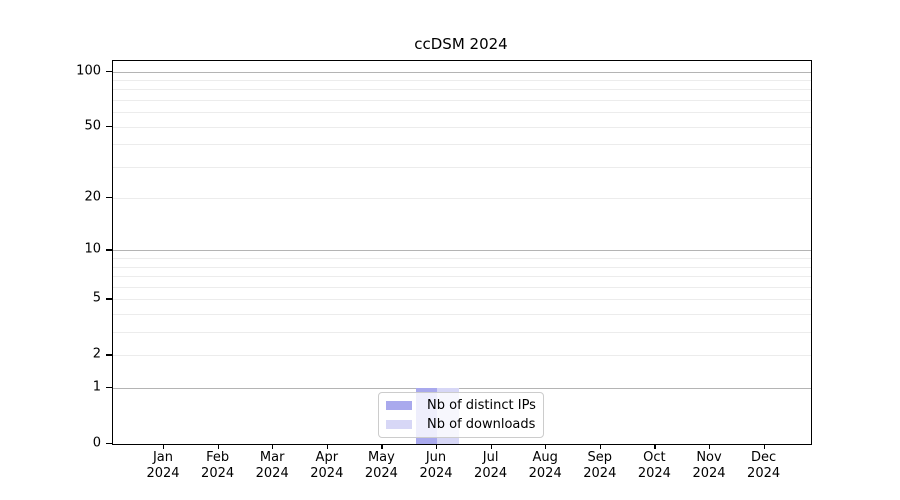  Describe the element at coordinates (709, 457) in the screenshot. I see `x-tick-month: Nov` at that location.